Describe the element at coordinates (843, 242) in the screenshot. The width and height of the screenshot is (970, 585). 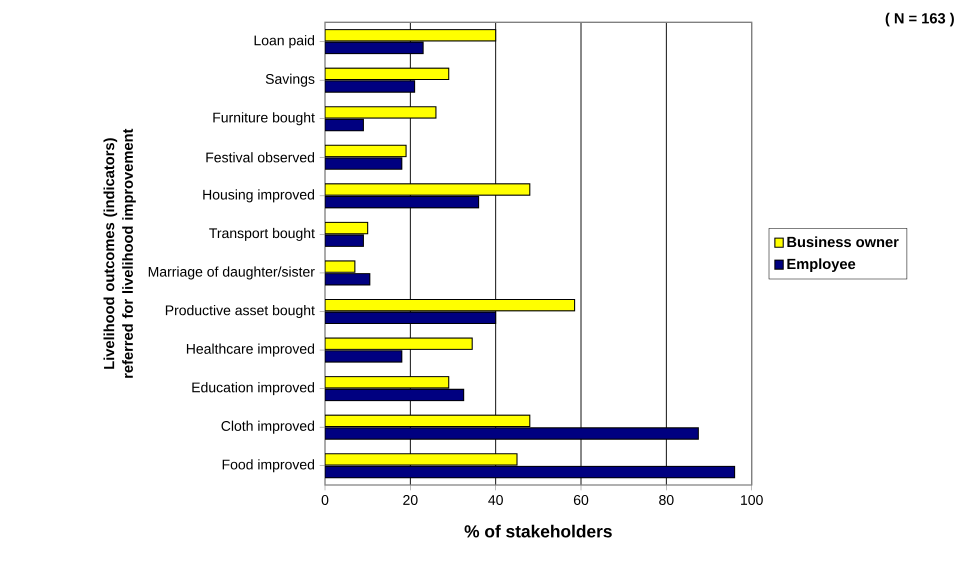
I see `legend-label: Business owner` at that location.